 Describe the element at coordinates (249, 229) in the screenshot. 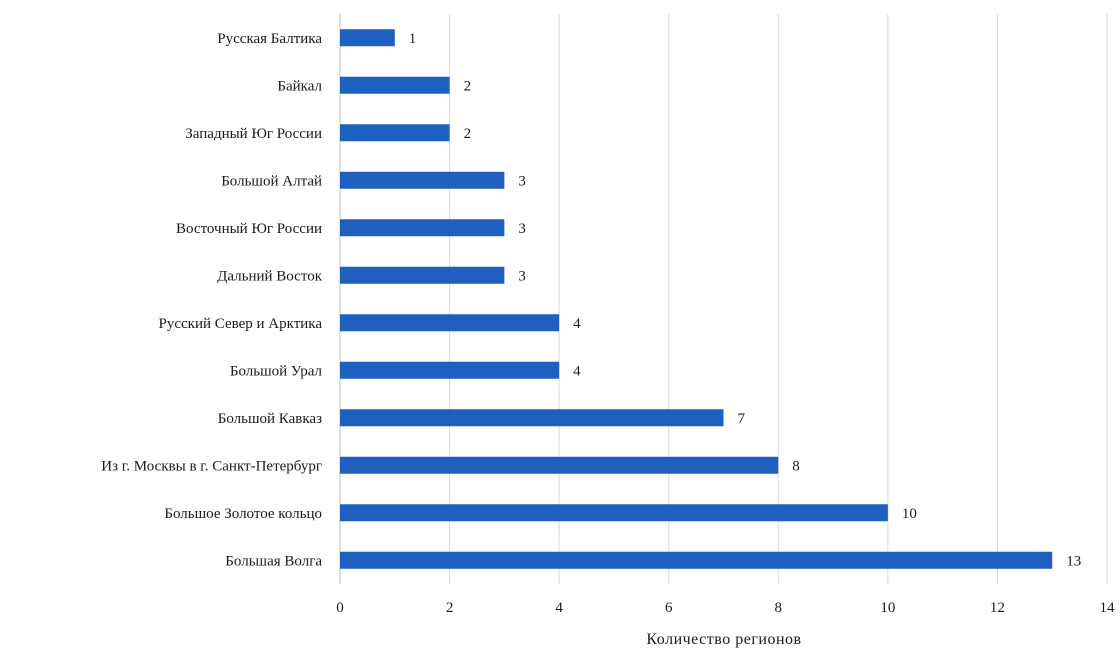

I see `category-label: Восточный Юг России` at that location.